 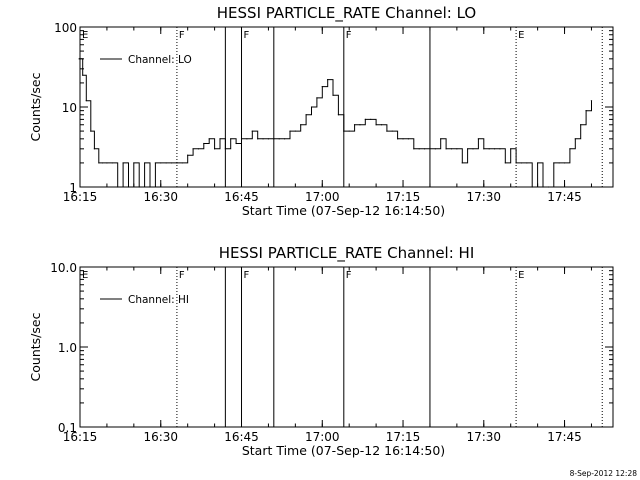 What do you see at coordinates (80, 197) in the screenshot?
I see `x-tick-label: 16:15` at bounding box center [80, 197].